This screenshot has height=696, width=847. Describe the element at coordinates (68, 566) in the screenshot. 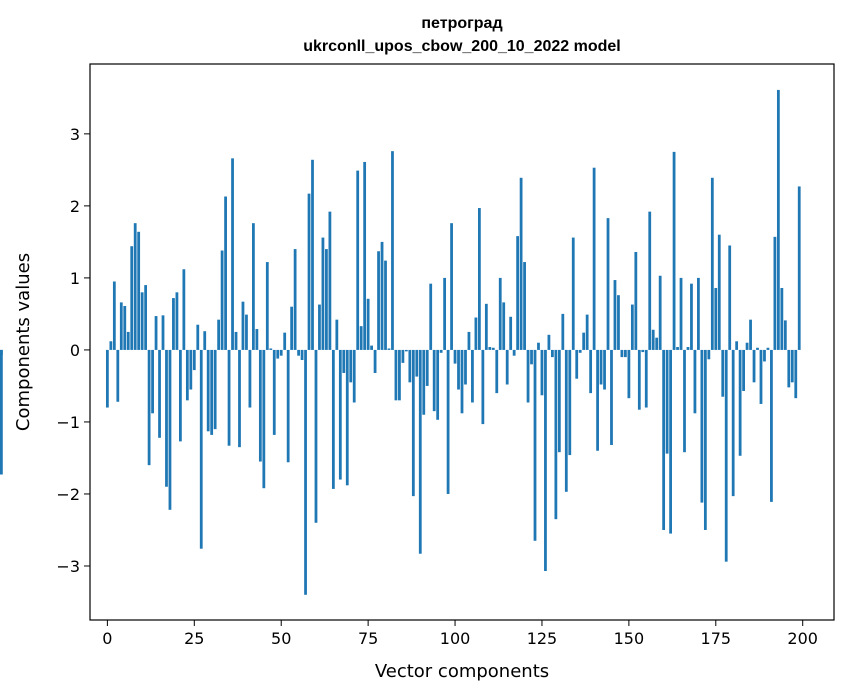

I see `y-tick-label: −3` at that location.